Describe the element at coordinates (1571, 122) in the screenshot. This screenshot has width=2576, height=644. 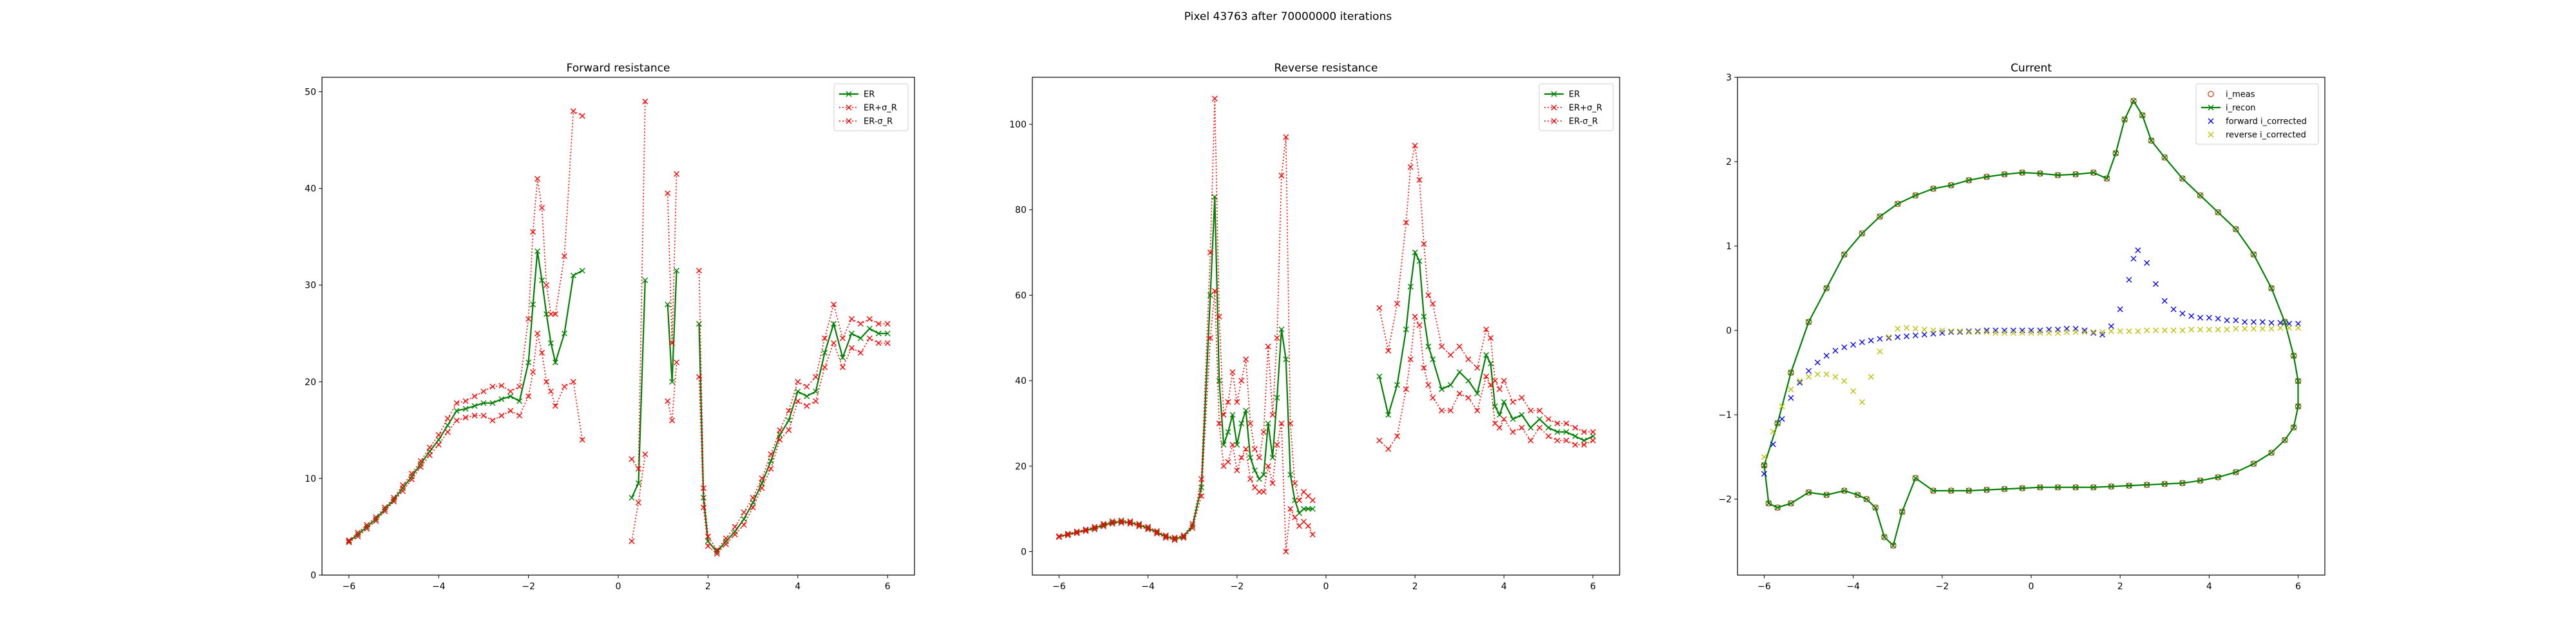
I see `legend-entry: ER-σ_R` at that location.